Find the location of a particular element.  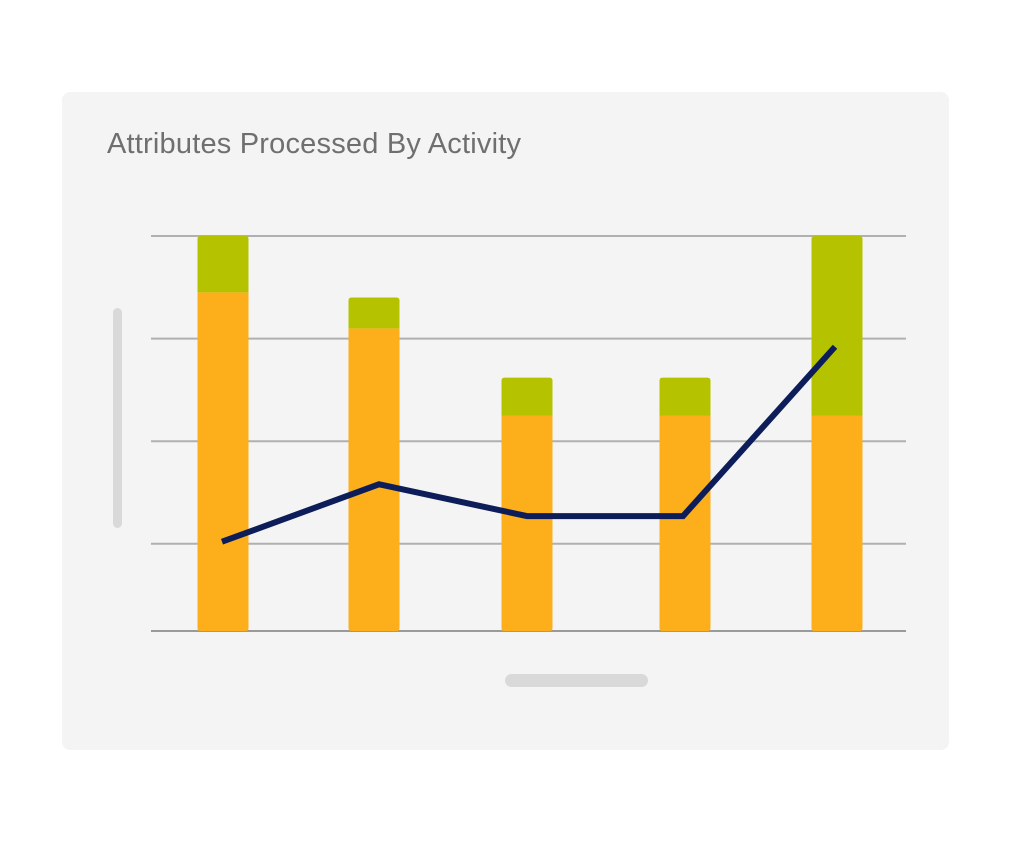

trend-line is located at coordinates (529, 444).